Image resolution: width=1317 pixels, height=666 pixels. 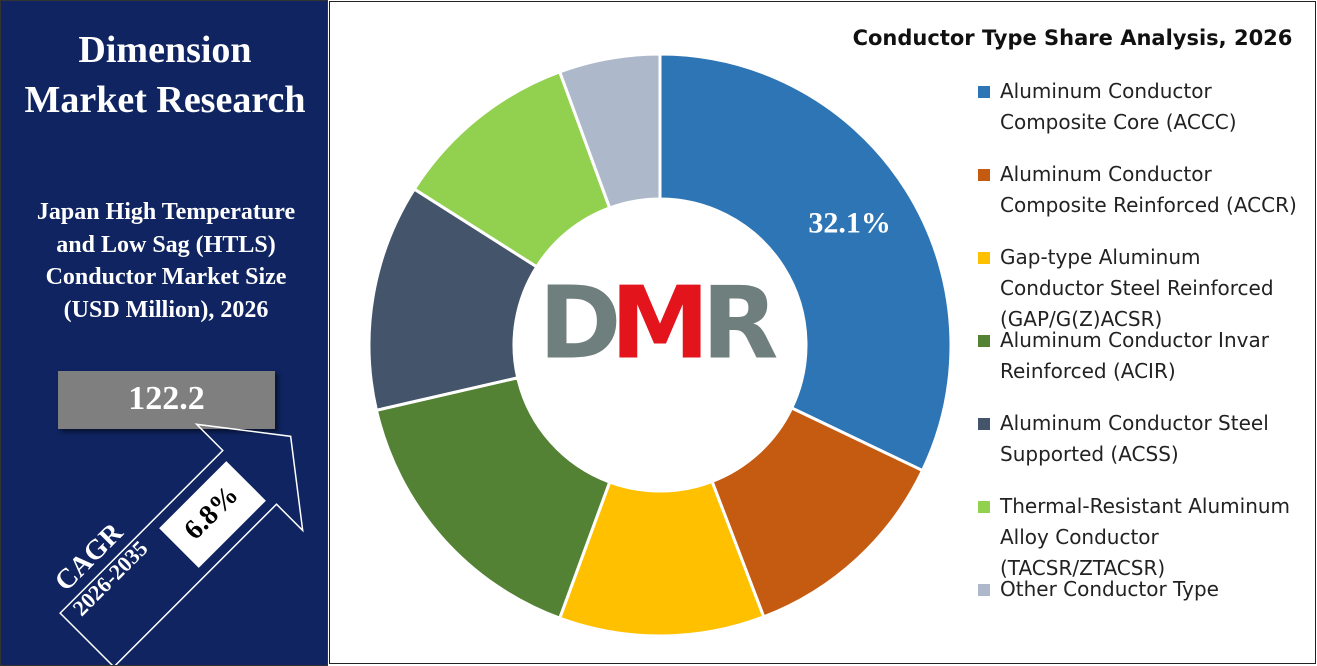 I want to click on arrow-outline, so click(x=181, y=544).